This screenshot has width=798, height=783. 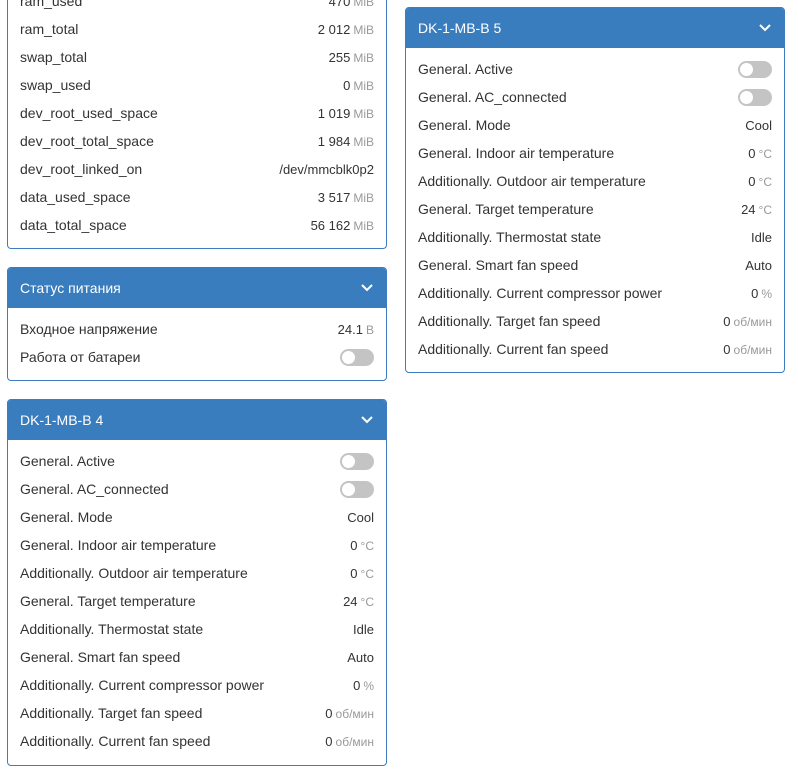 What do you see at coordinates (346, 197) in the screenshot?
I see `parameter-value: 3 517 MiB` at bounding box center [346, 197].